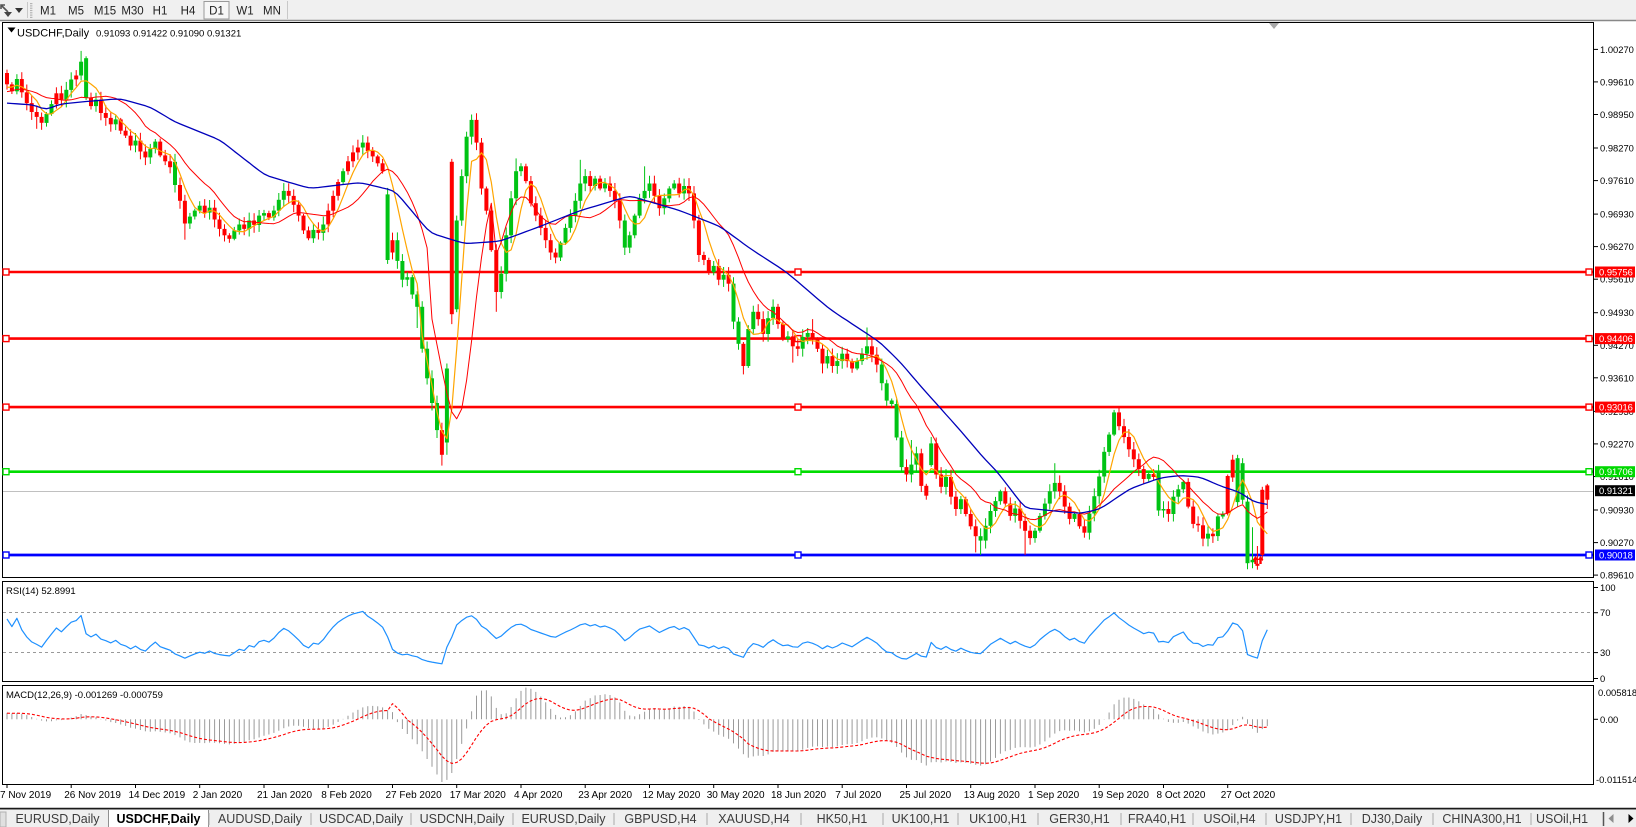 This screenshot has height=827, width=1636. What do you see at coordinates (260, 819) in the screenshot?
I see `svg-text: AUDUSD,Daily` at bounding box center [260, 819].